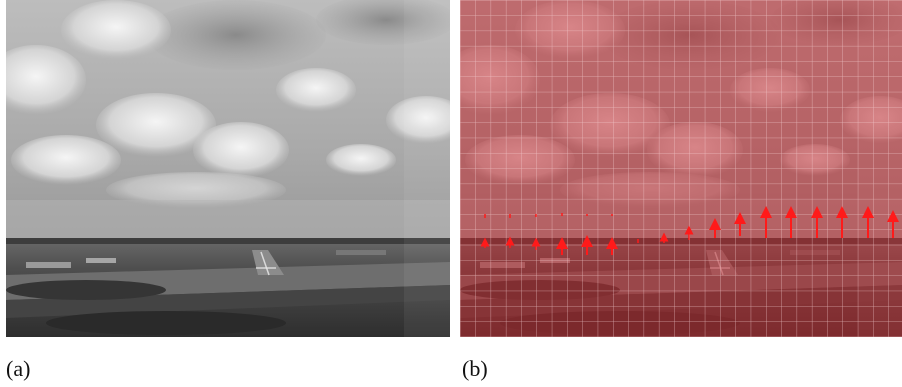 This screenshot has height=387, width=902. I want to click on caption-a: (a), so click(18, 368).